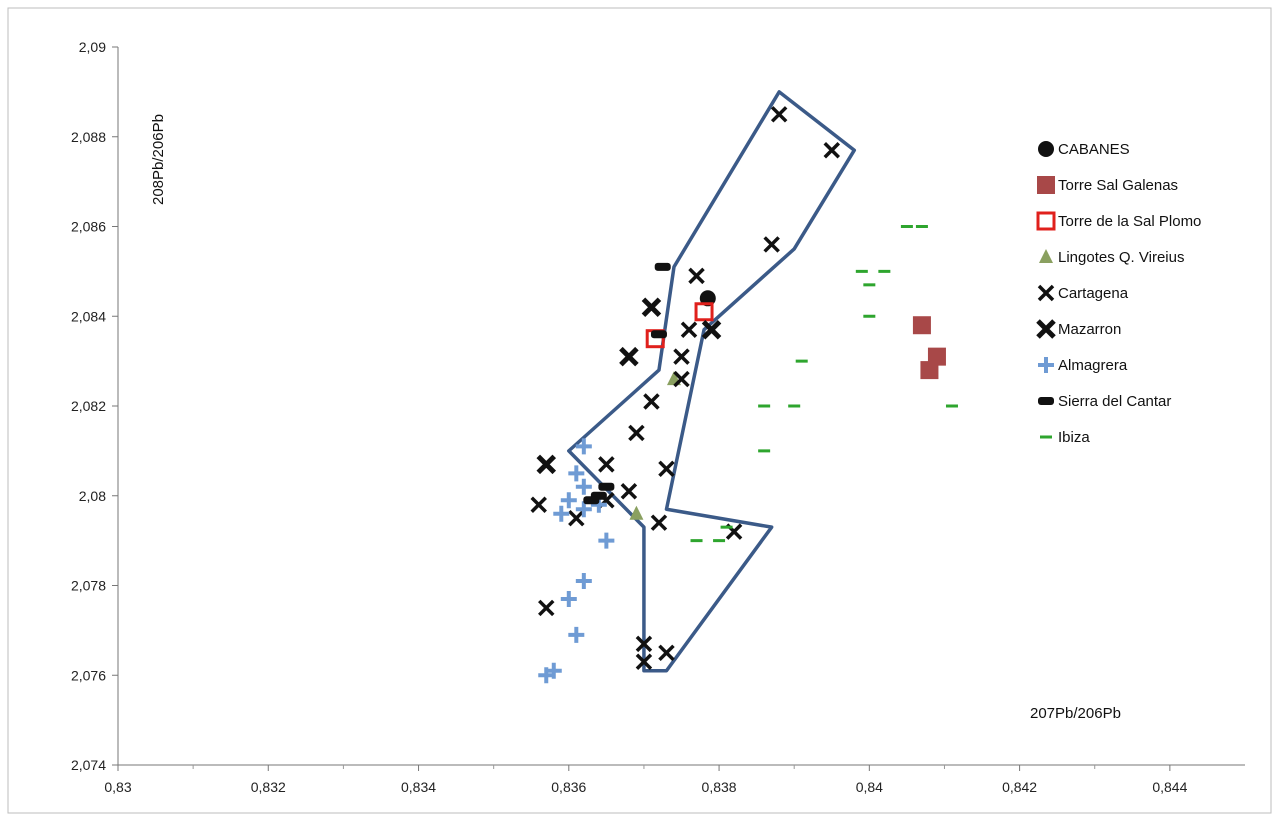 The image size is (1279, 821). I want to click on x-tick-label: 0,834, so click(418, 787).